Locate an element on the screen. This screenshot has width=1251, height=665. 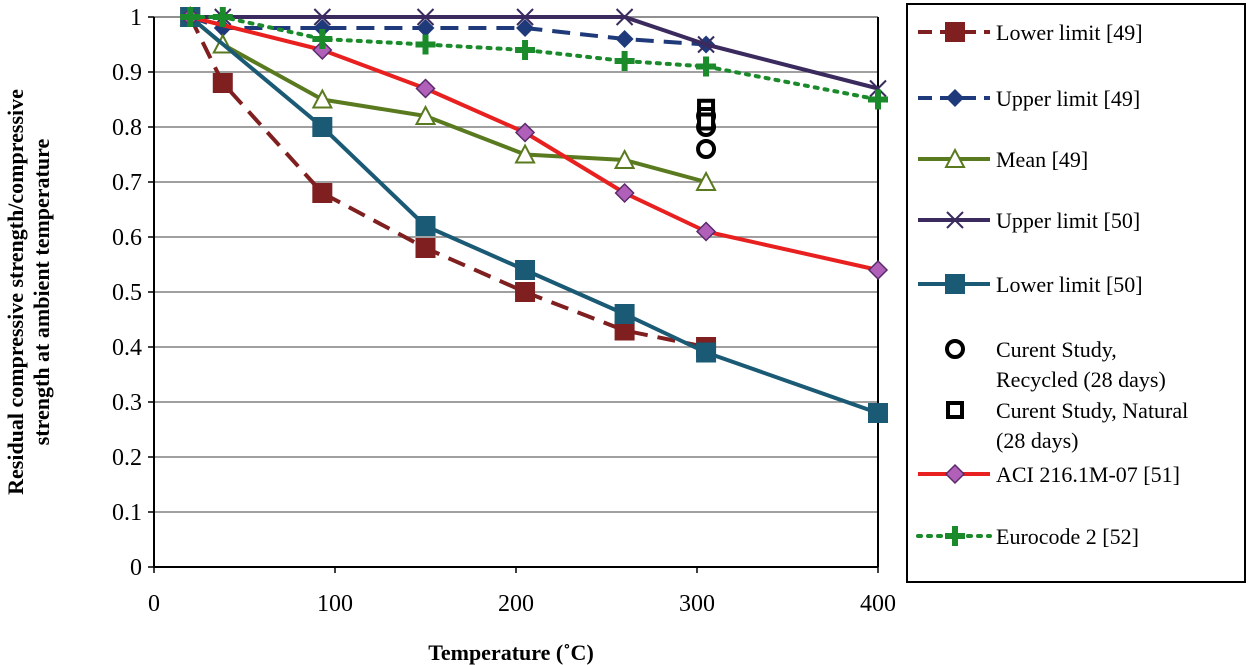
x-tick-label: 100 is located at coordinates (335, 604).